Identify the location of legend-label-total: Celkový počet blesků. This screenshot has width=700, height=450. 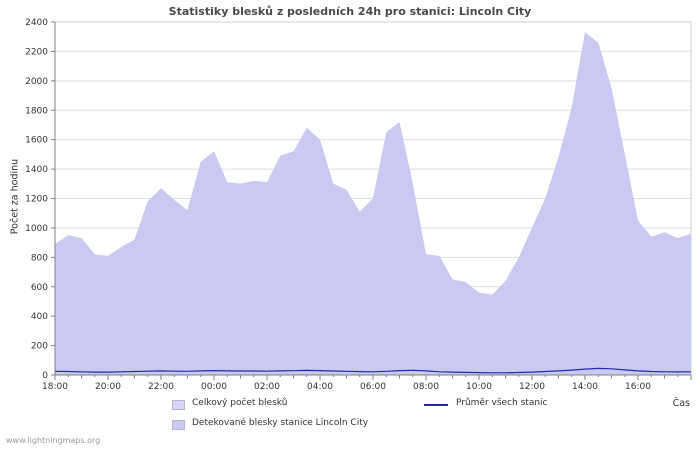
(240, 403).